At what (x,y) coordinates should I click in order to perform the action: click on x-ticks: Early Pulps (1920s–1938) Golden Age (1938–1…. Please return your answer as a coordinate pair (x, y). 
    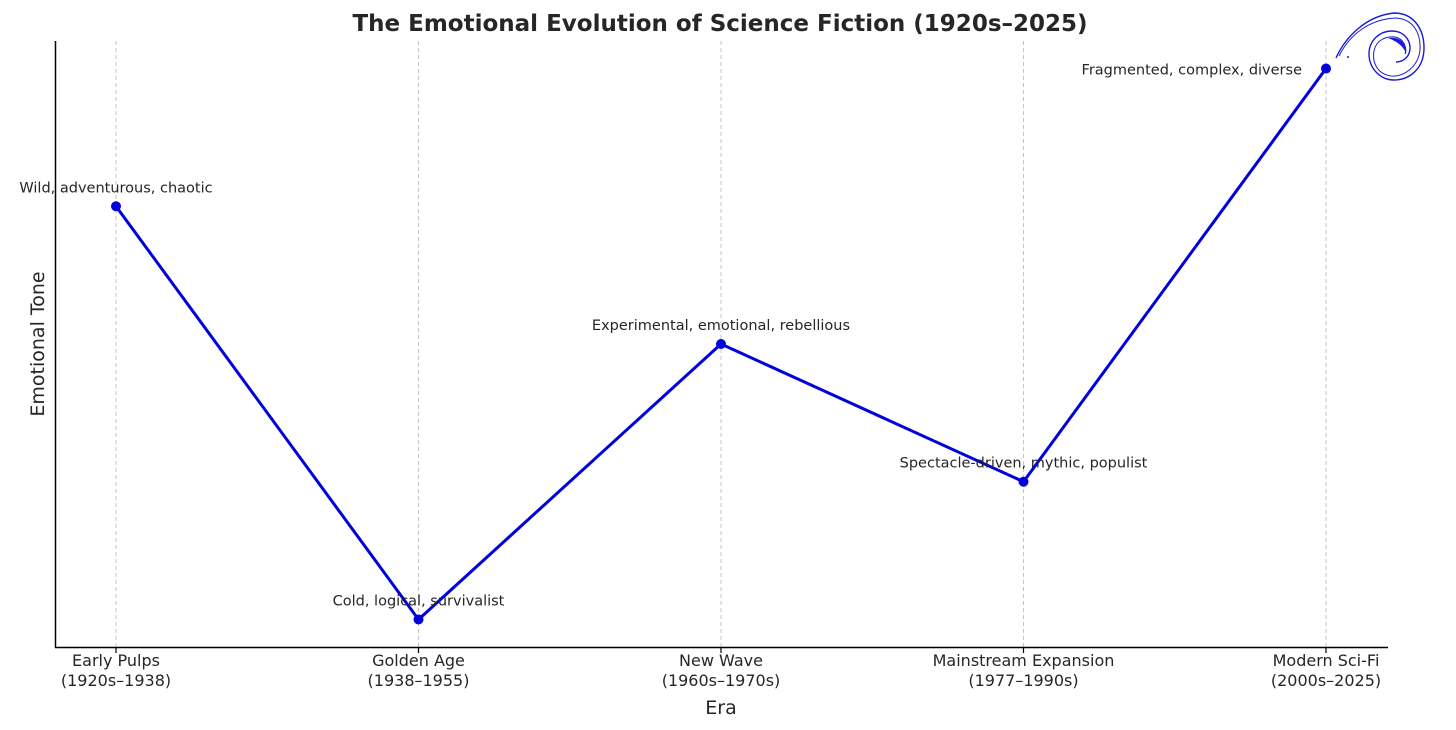
    Looking at the image, I should click on (721, 668).